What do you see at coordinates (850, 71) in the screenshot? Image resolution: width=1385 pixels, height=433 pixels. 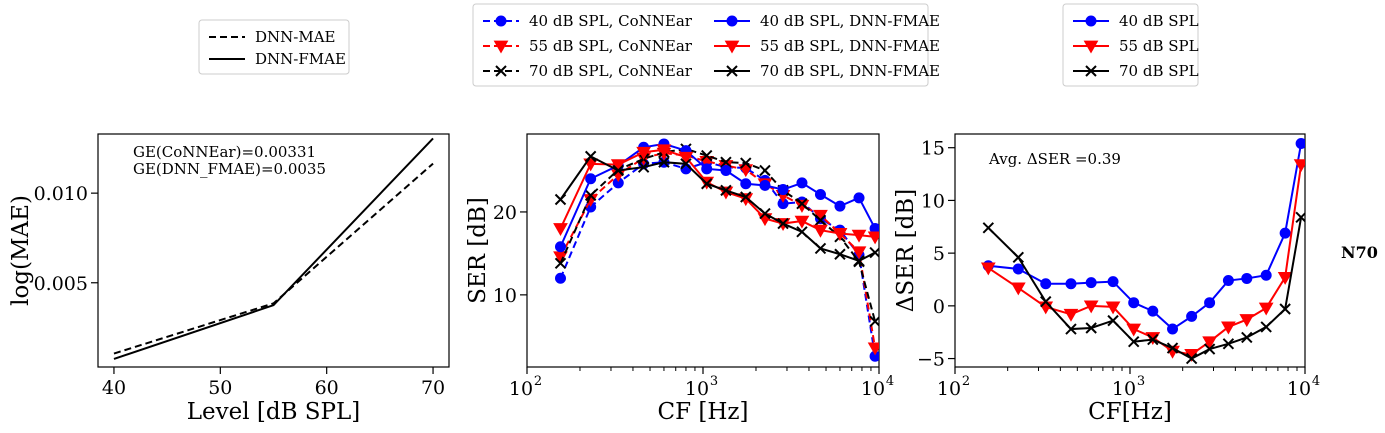 I see `legend-label: 70 dB SPL, DNN-FMAE` at bounding box center [850, 71].